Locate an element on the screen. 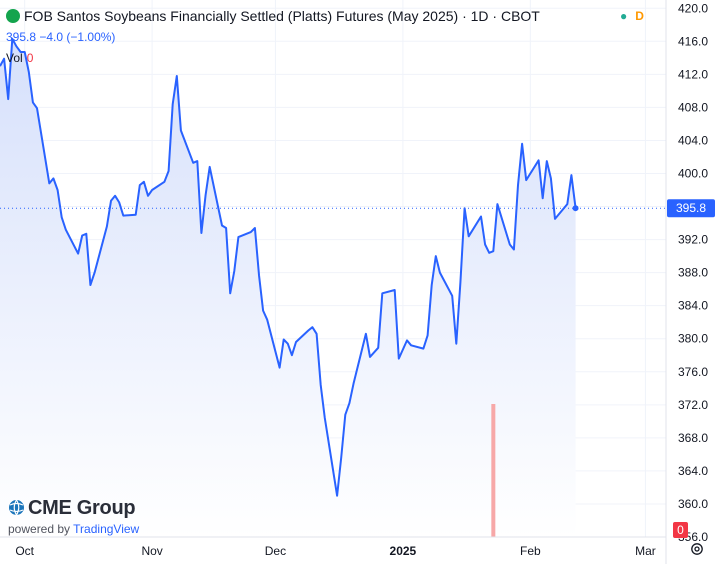  status-indicators: ● D is located at coordinates (632, 16).